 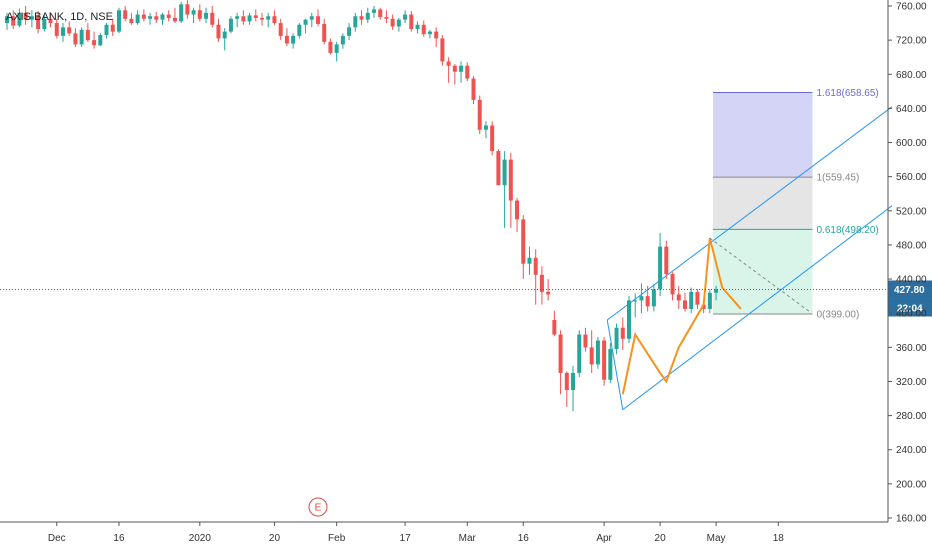 What do you see at coordinates (911, 75) in the screenshot?
I see `y-tick-label: 680.00` at bounding box center [911, 75].